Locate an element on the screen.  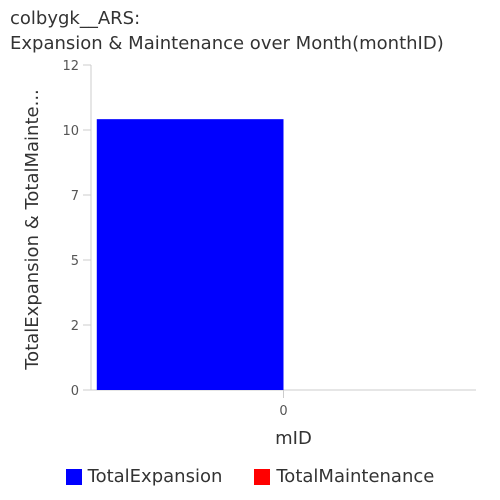
chart-title-line-1: colbygk__ARS: is located at coordinates (75, 18).